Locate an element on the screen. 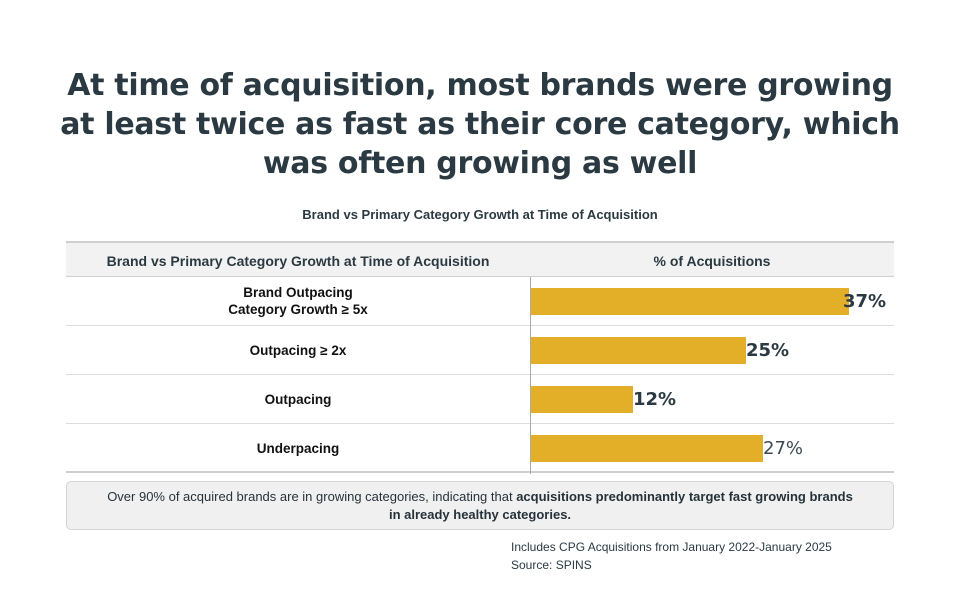 The width and height of the screenshot is (960, 600). row-category-label: Brand Outpacing Category Growth ≥ 5x is located at coordinates (298, 301).